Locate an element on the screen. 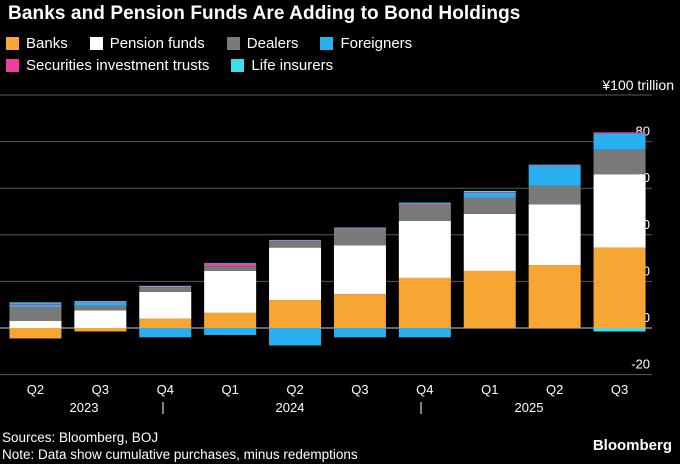  legend-label-pension-funds: Pension funds is located at coordinates (157, 43).